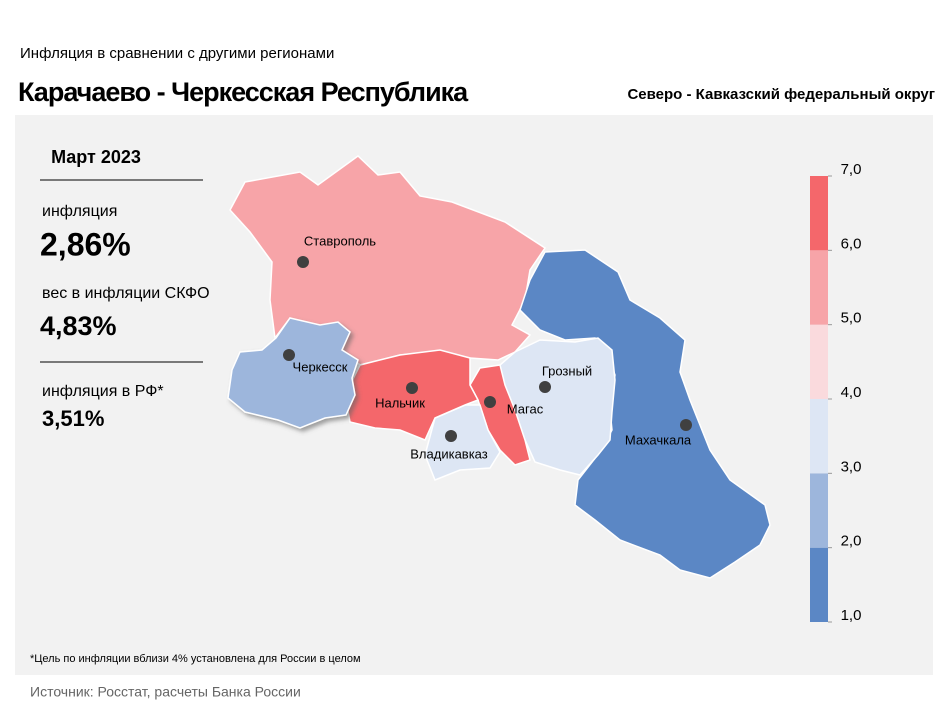 The height and width of the screenshot is (718, 950). I want to click on region-kbr, so click(412, 395).